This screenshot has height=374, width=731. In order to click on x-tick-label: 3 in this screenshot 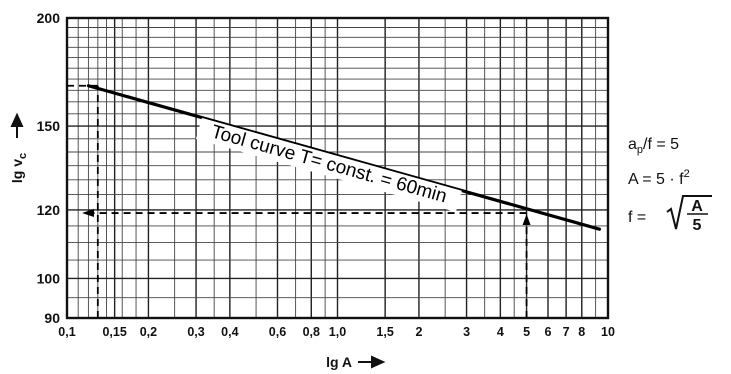, I will do `click(466, 332)`.